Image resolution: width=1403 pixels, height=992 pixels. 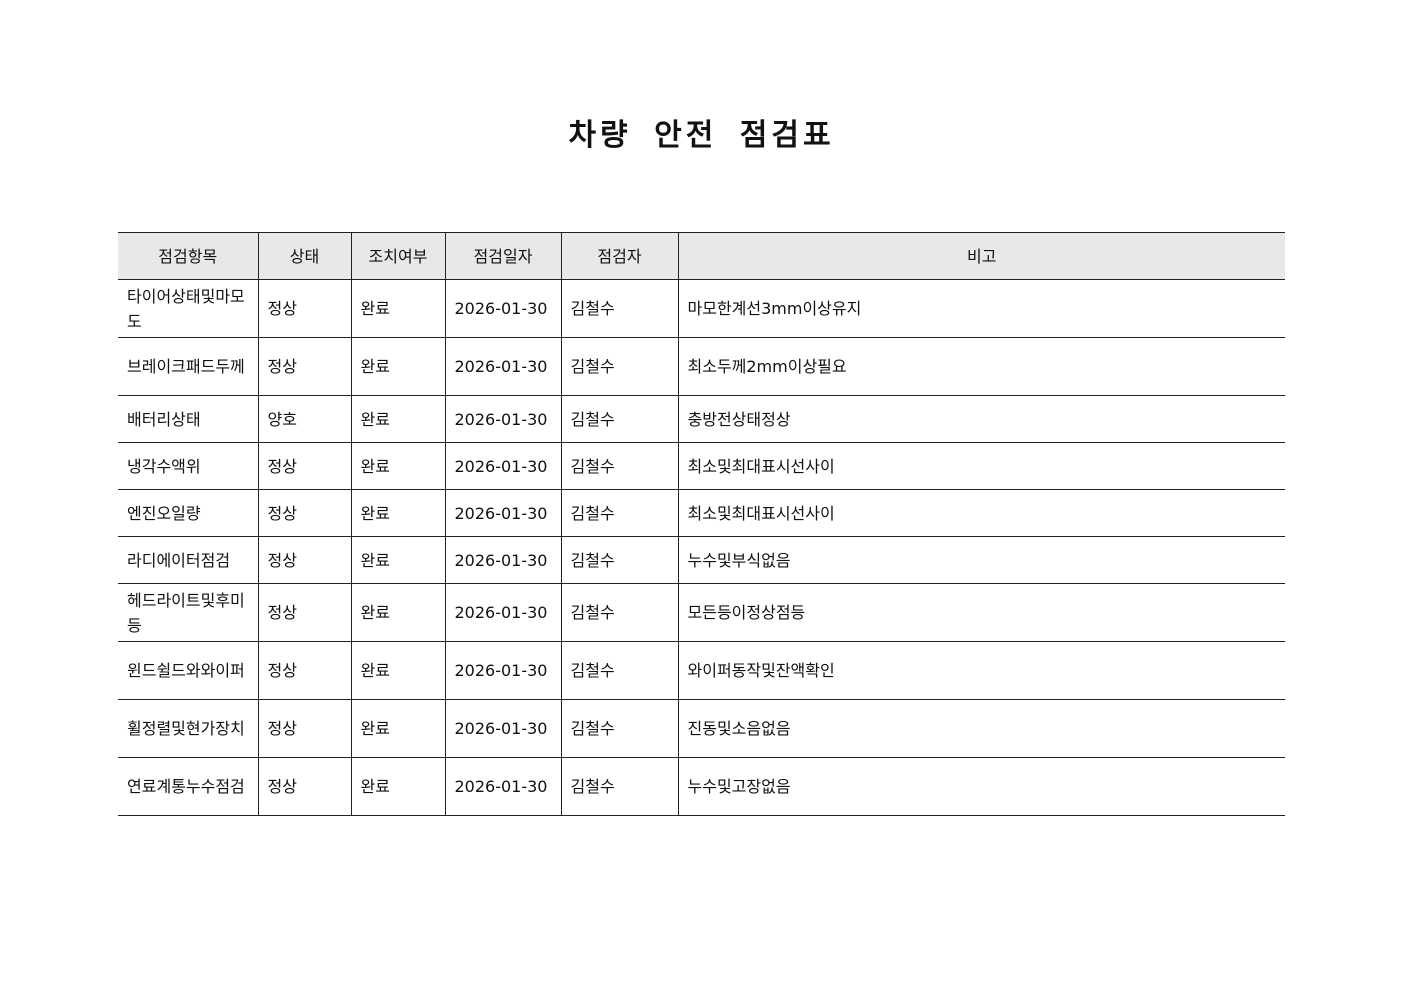 I want to click on table-cell: 와이퍼동작및잔액확인, so click(x=981, y=670).